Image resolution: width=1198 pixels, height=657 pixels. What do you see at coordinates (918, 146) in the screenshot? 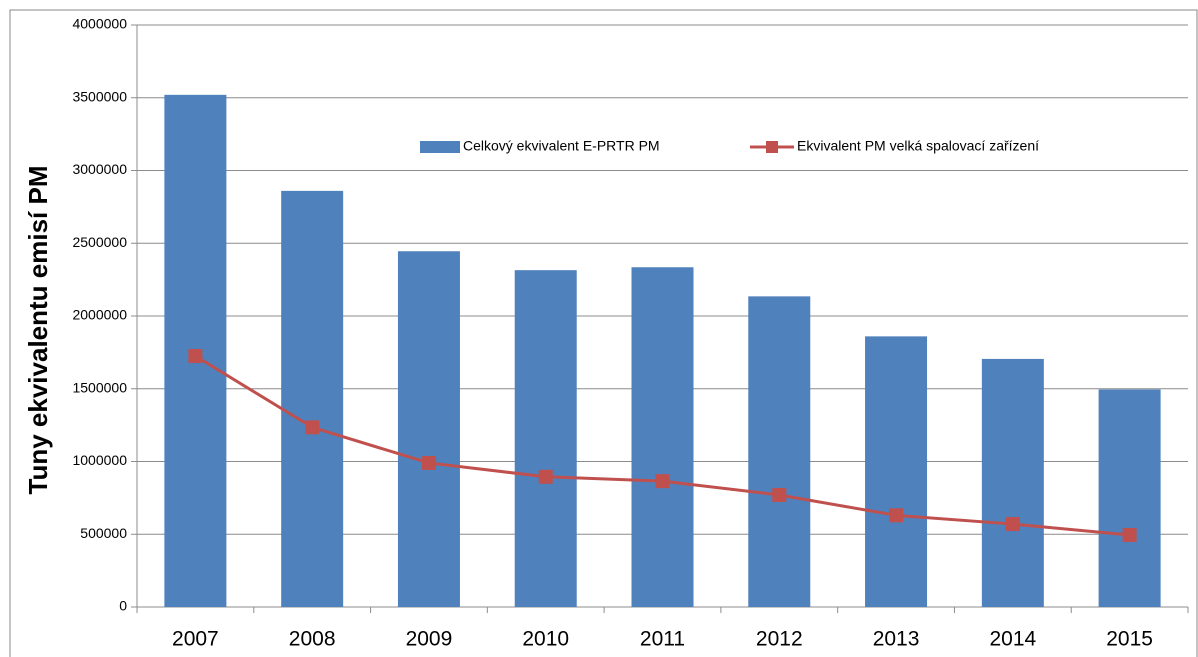
I see `legend-label: Ekvivalent PM velká spalovací zařízení` at bounding box center [918, 146].